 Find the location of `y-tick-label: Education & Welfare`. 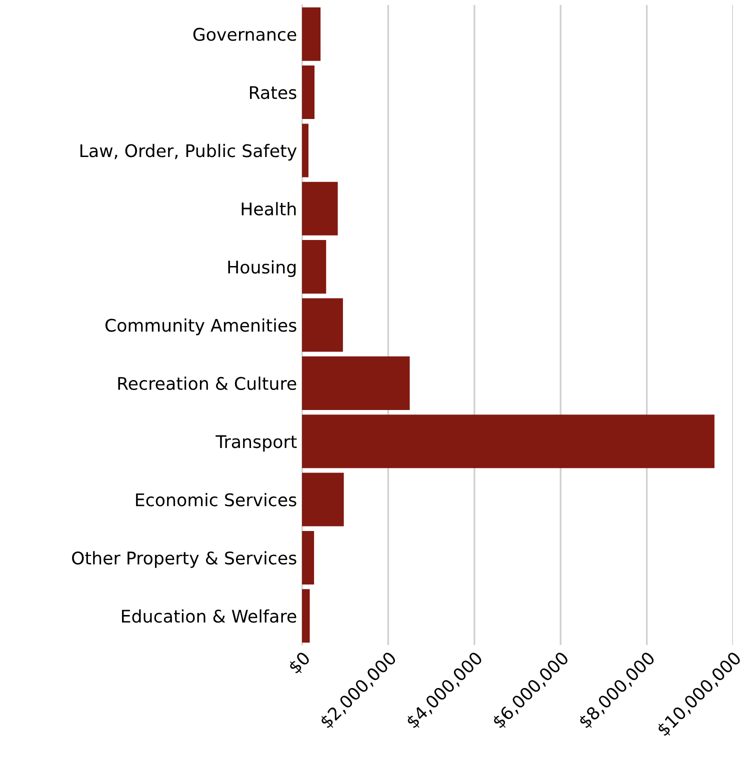

y-tick-label: Education & Welfare is located at coordinates (209, 616).